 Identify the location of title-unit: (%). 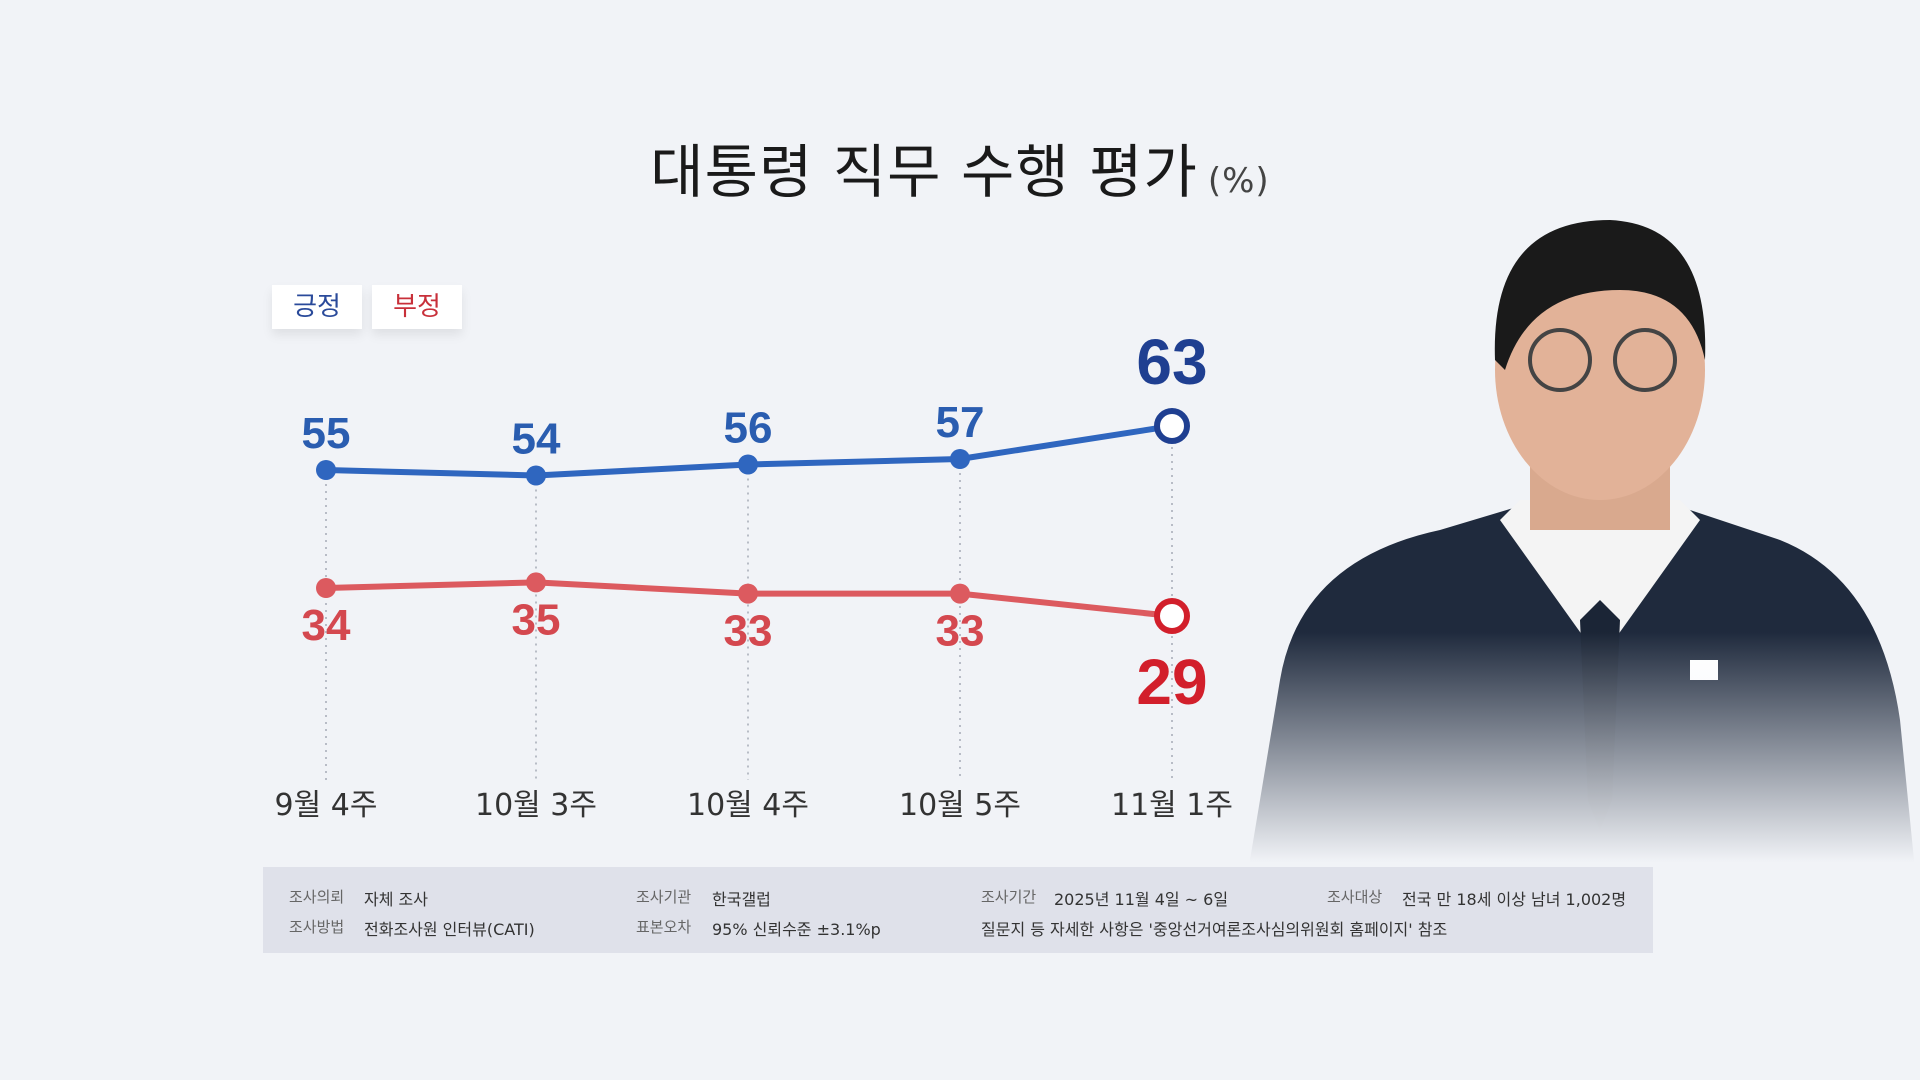
(1238, 181).